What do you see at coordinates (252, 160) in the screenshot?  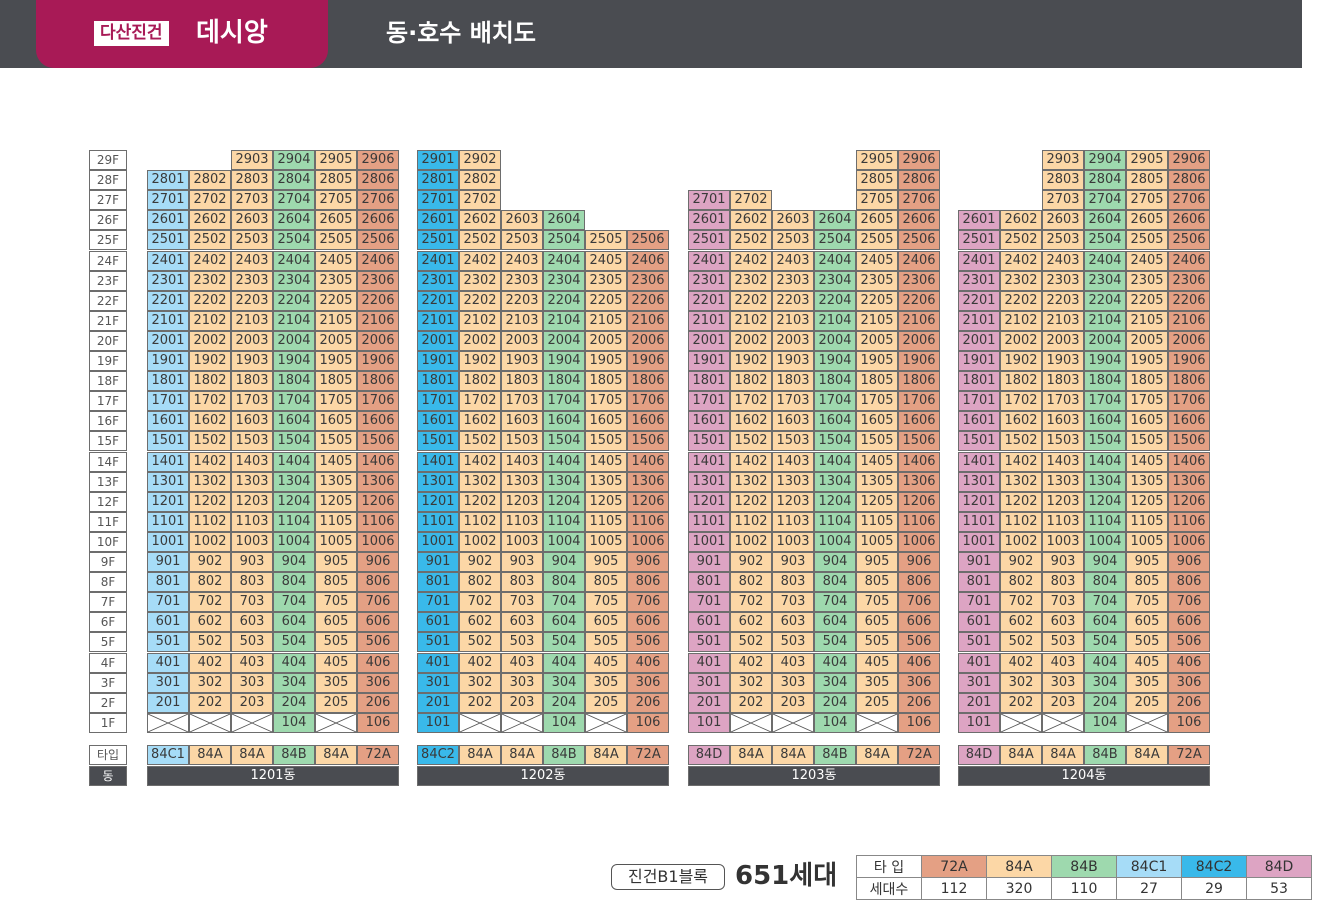 I see `unit-cell: 2903` at bounding box center [252, 160].